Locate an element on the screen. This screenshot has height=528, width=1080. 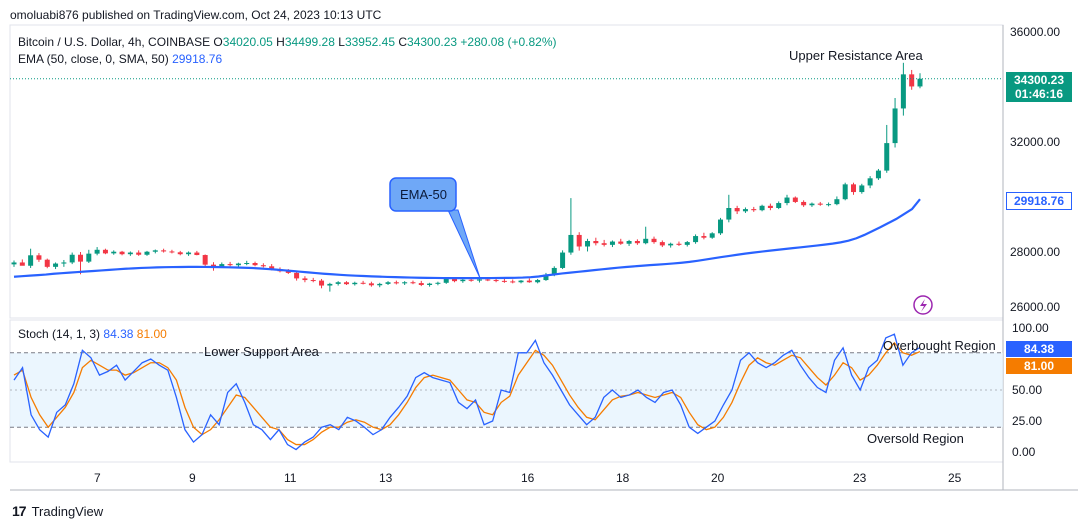
price-tick-label: 28000.00 is located at coordinates (1035, 252).